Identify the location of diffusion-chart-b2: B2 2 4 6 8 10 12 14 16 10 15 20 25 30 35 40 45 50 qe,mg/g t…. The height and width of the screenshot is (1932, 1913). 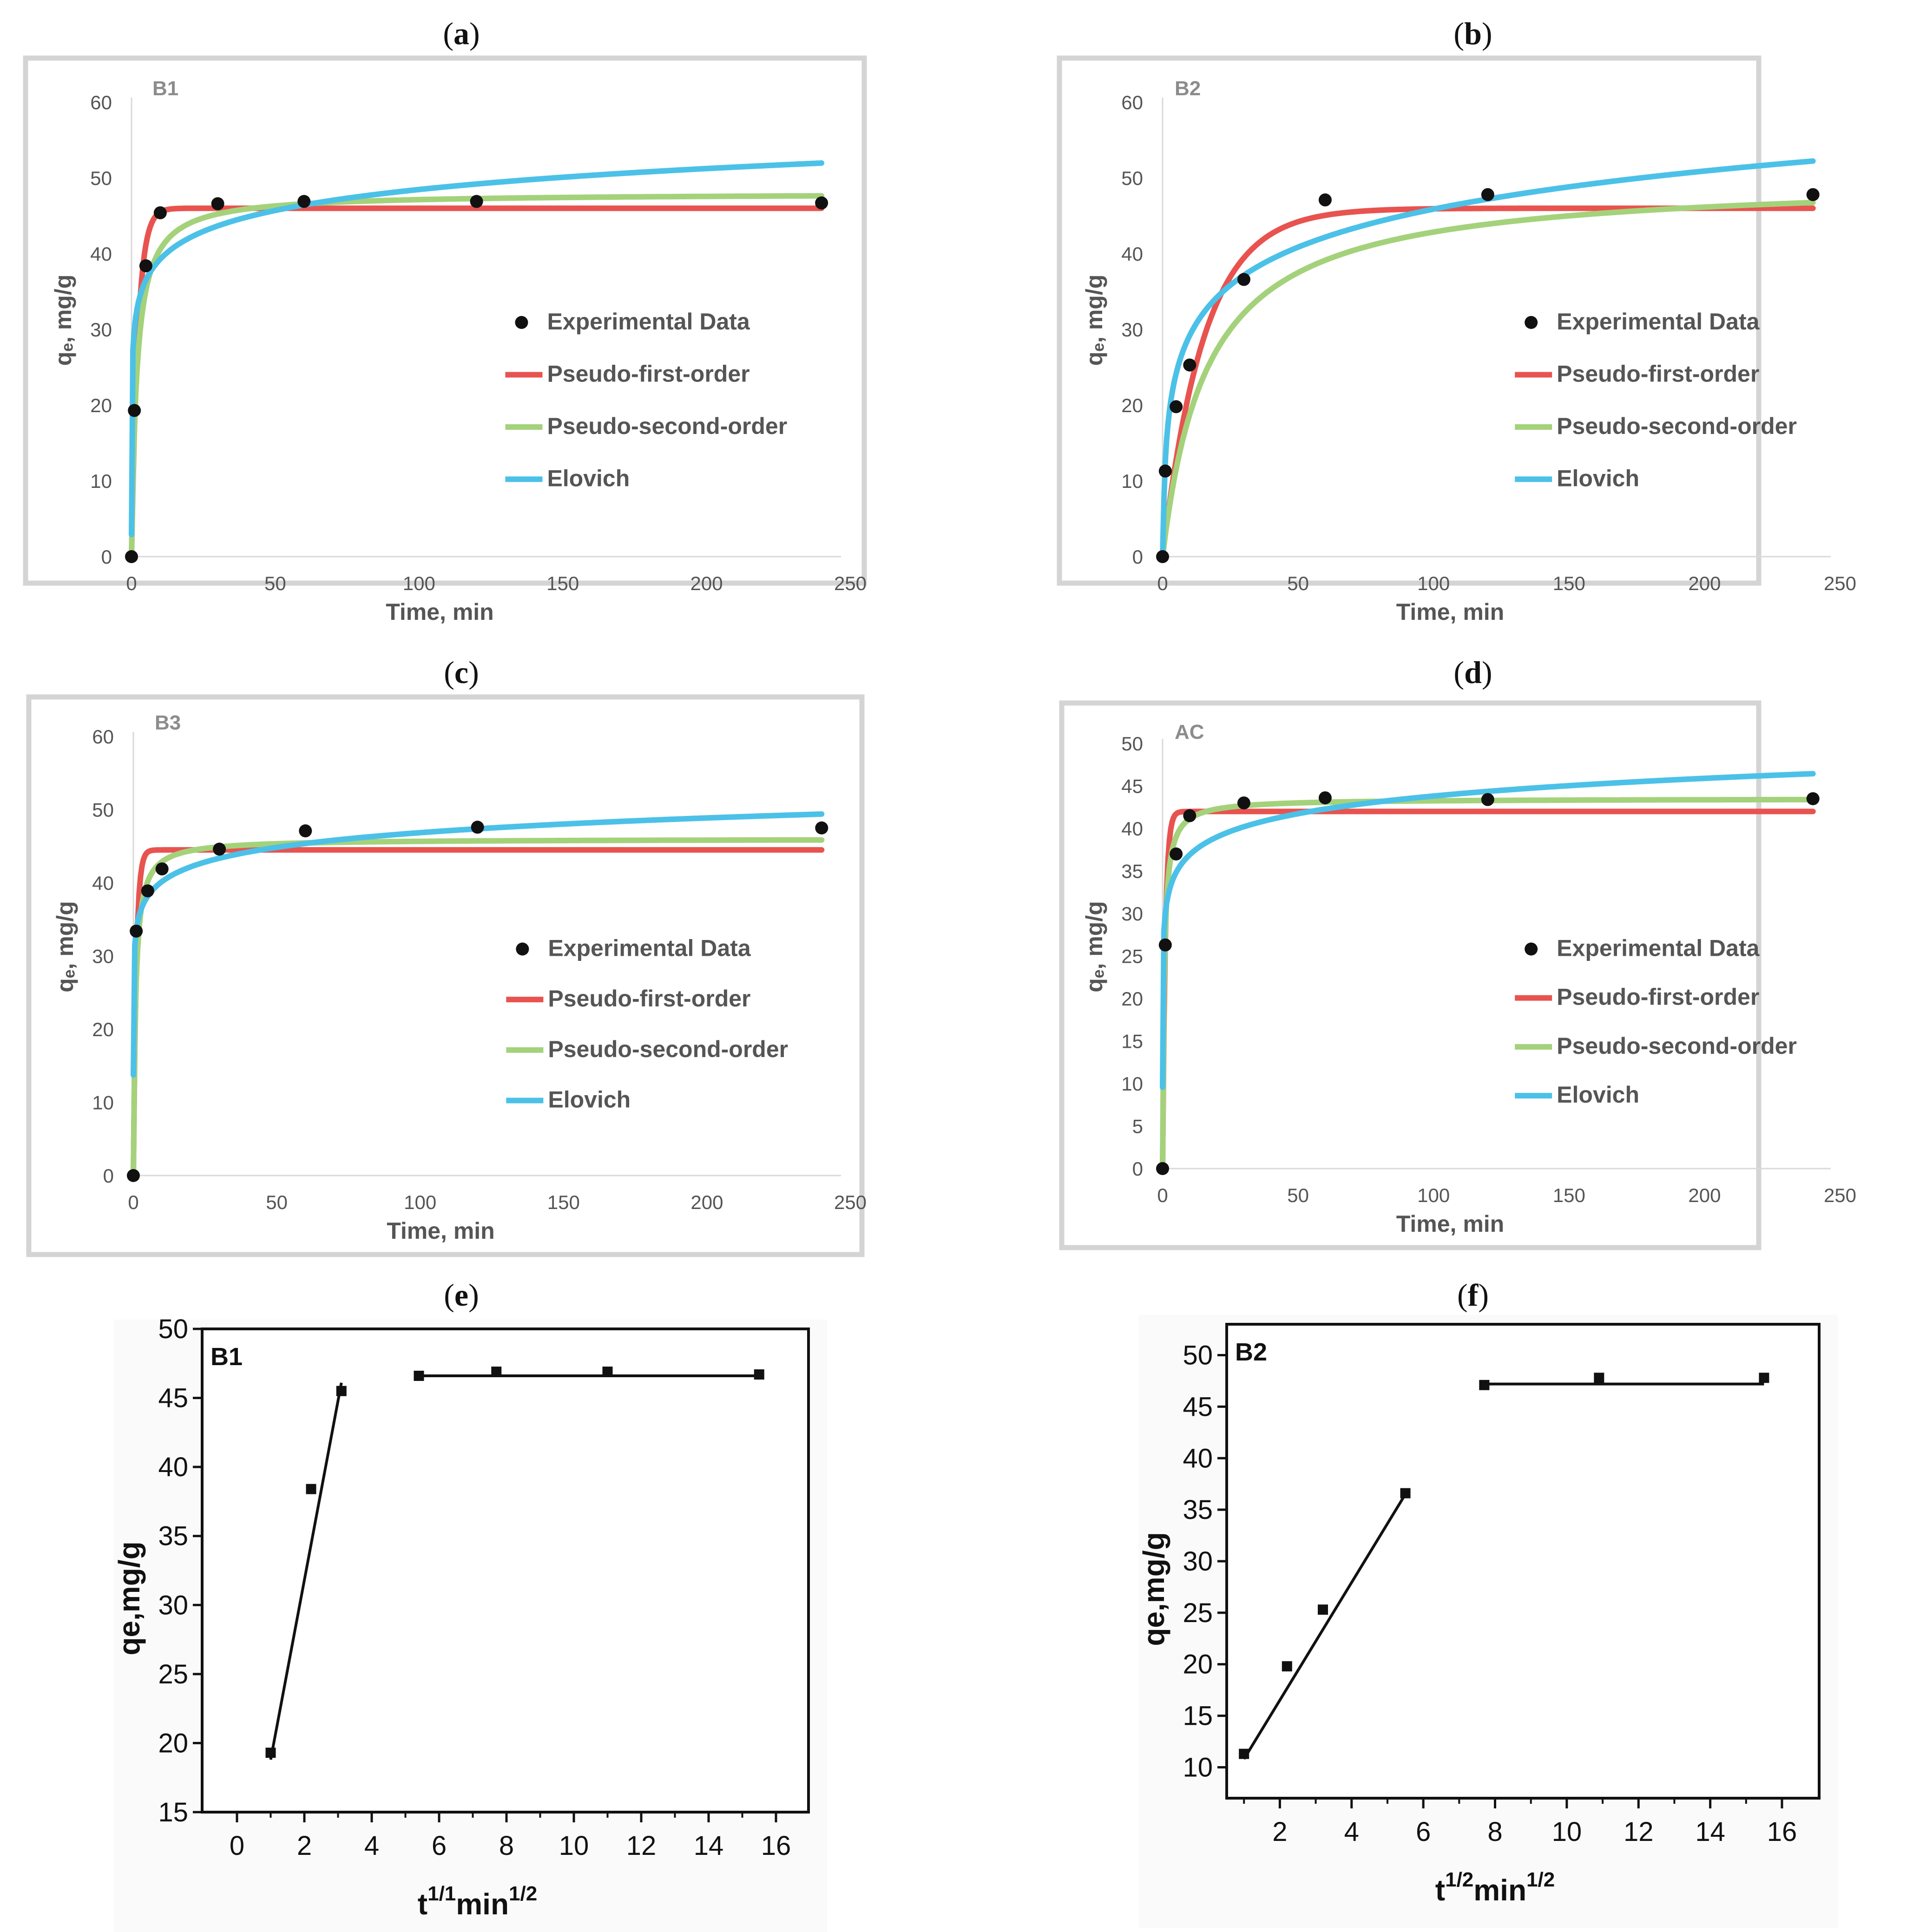
(1487, 1621).